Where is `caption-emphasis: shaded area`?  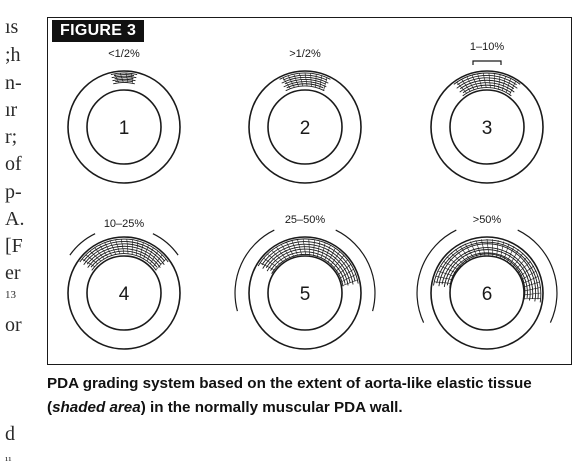 caption-emphasis: shaded area is located at coordinates (96, 407).